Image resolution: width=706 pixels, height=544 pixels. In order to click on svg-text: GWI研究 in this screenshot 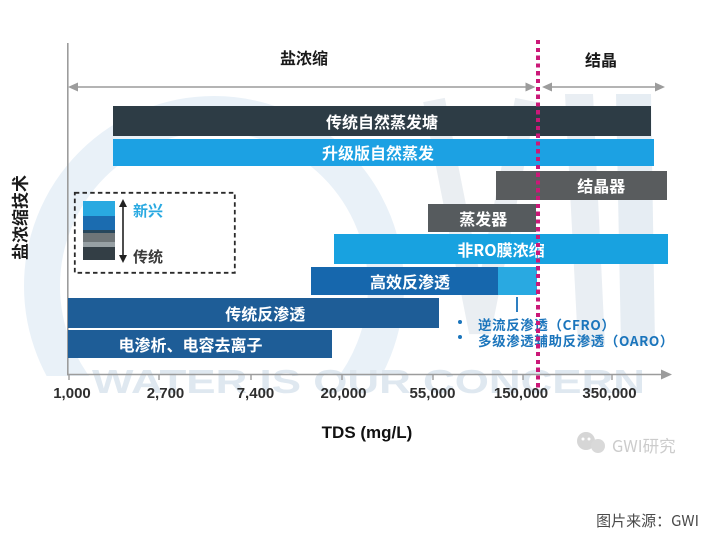, I will do `click(644, 445)`.